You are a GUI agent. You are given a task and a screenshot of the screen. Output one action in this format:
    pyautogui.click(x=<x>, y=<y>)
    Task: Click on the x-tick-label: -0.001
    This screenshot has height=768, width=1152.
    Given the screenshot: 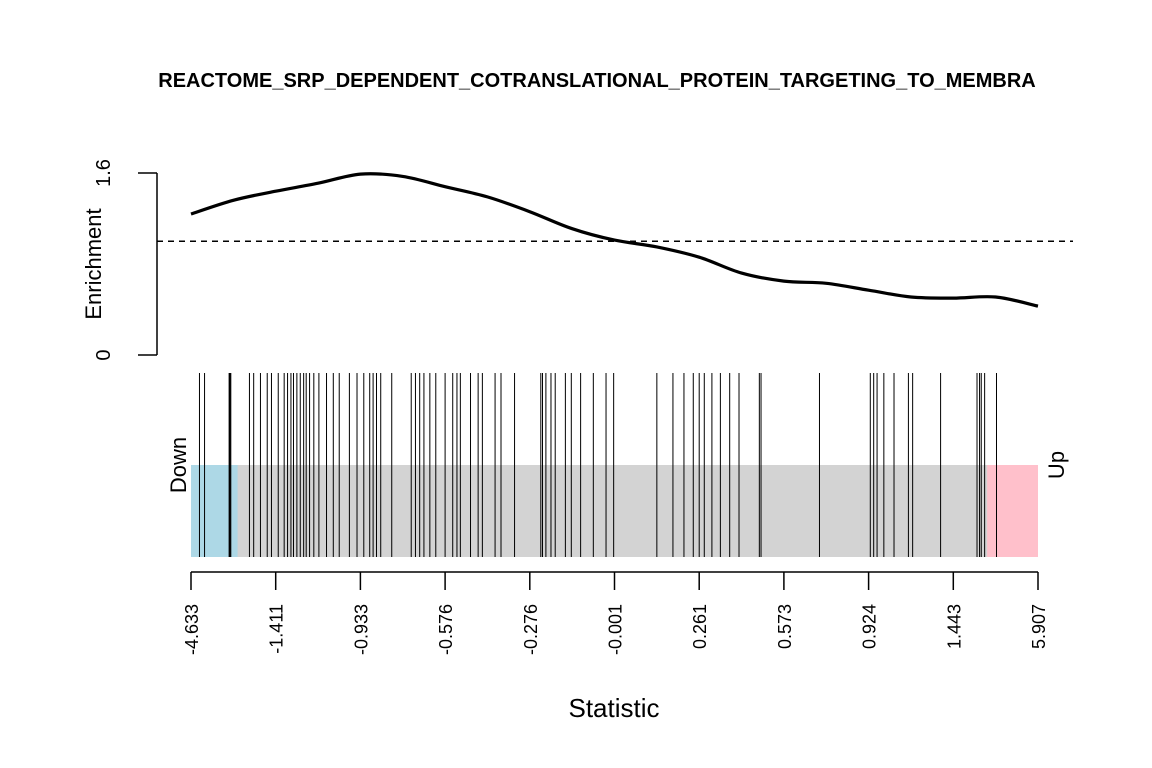 What is the action you would take?
    pyautogui.click(x=616, y=629)
    